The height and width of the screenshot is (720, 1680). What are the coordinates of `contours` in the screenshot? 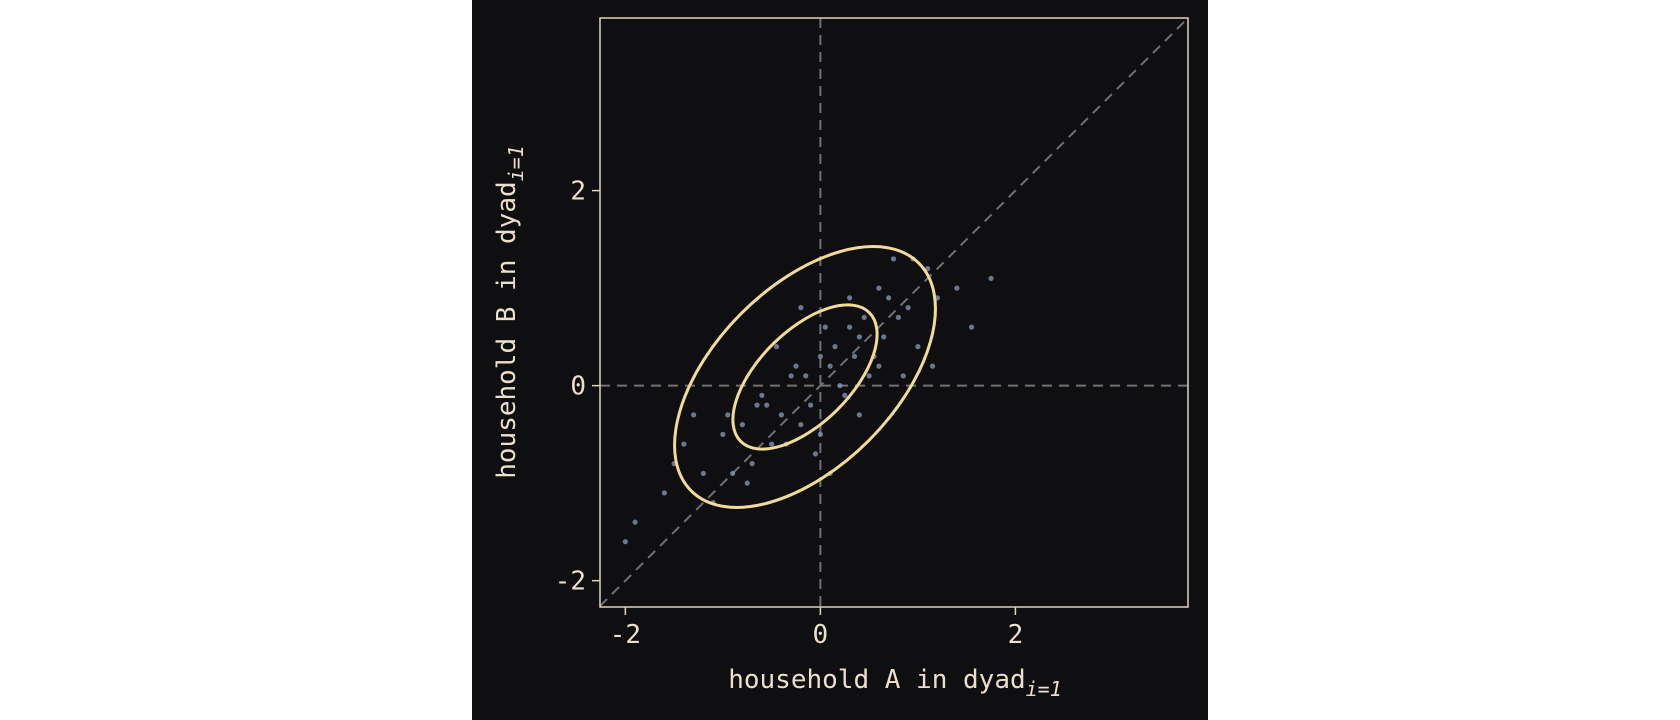 It's located at (805, 377).